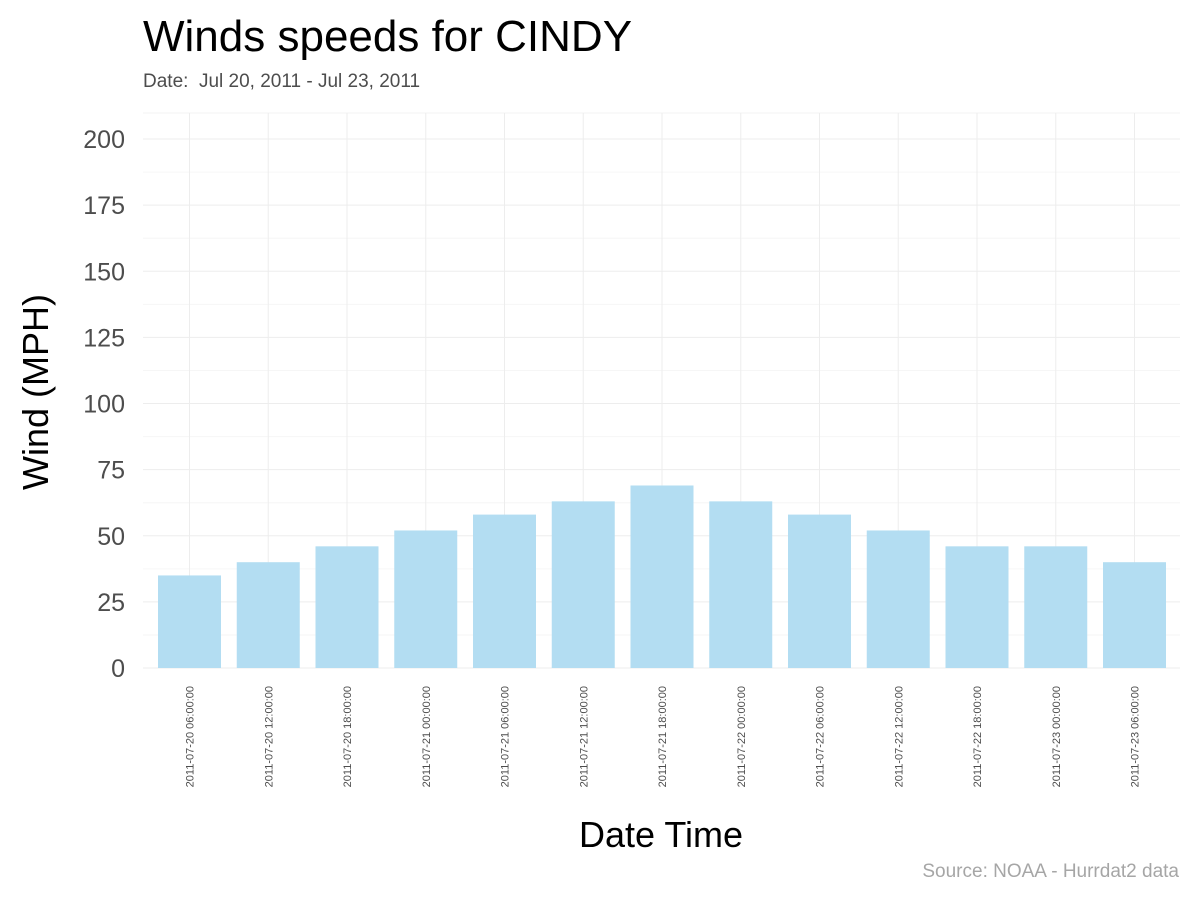  Describe the element at coordinates (111, 471) in the screenshot. I see `y-tick-label: 75` at that location.